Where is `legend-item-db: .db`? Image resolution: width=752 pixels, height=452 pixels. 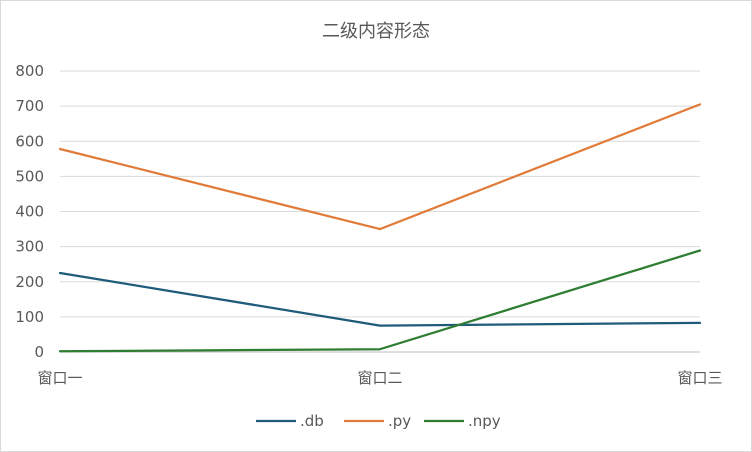
legend-item-db: .db is located at coordinates (290, 421).